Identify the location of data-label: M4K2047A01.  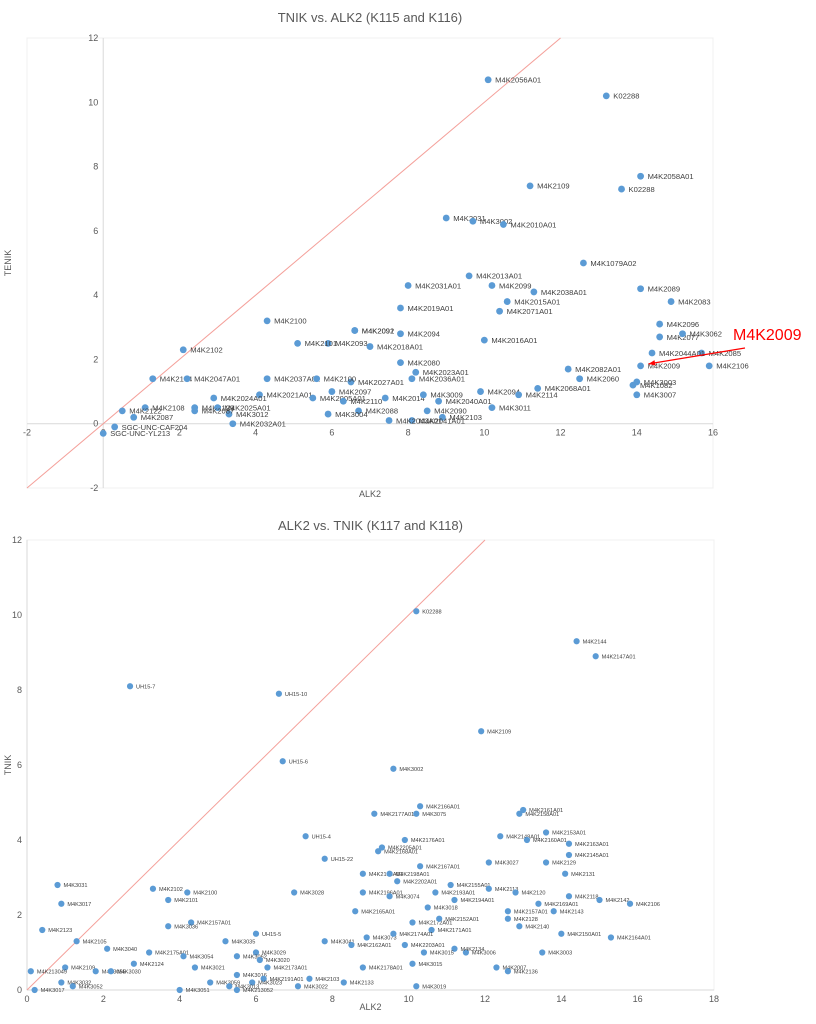
(217, 379).